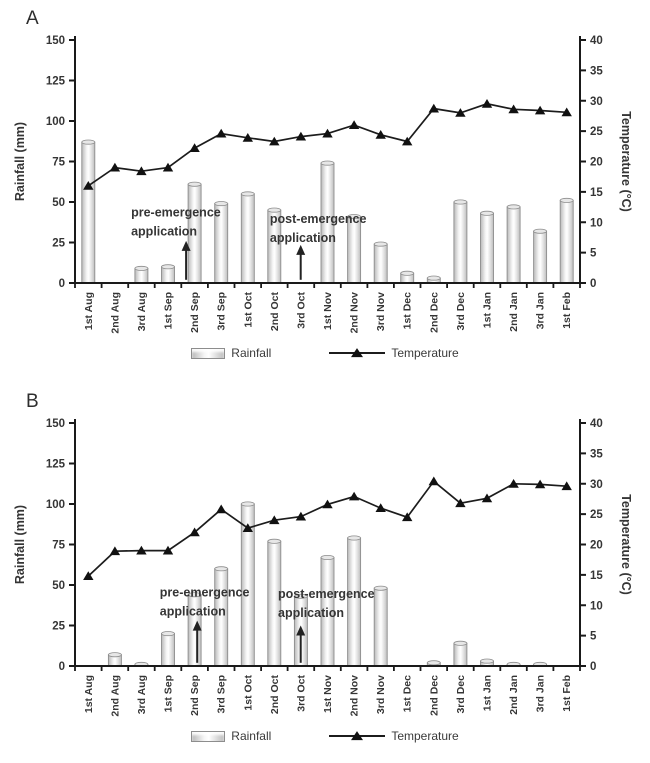 The width and height of the screenshot is (650, 763). Describe the element at coordinates (55, 505) in the screenshot. I see `left-tick-label: 100` at that location.